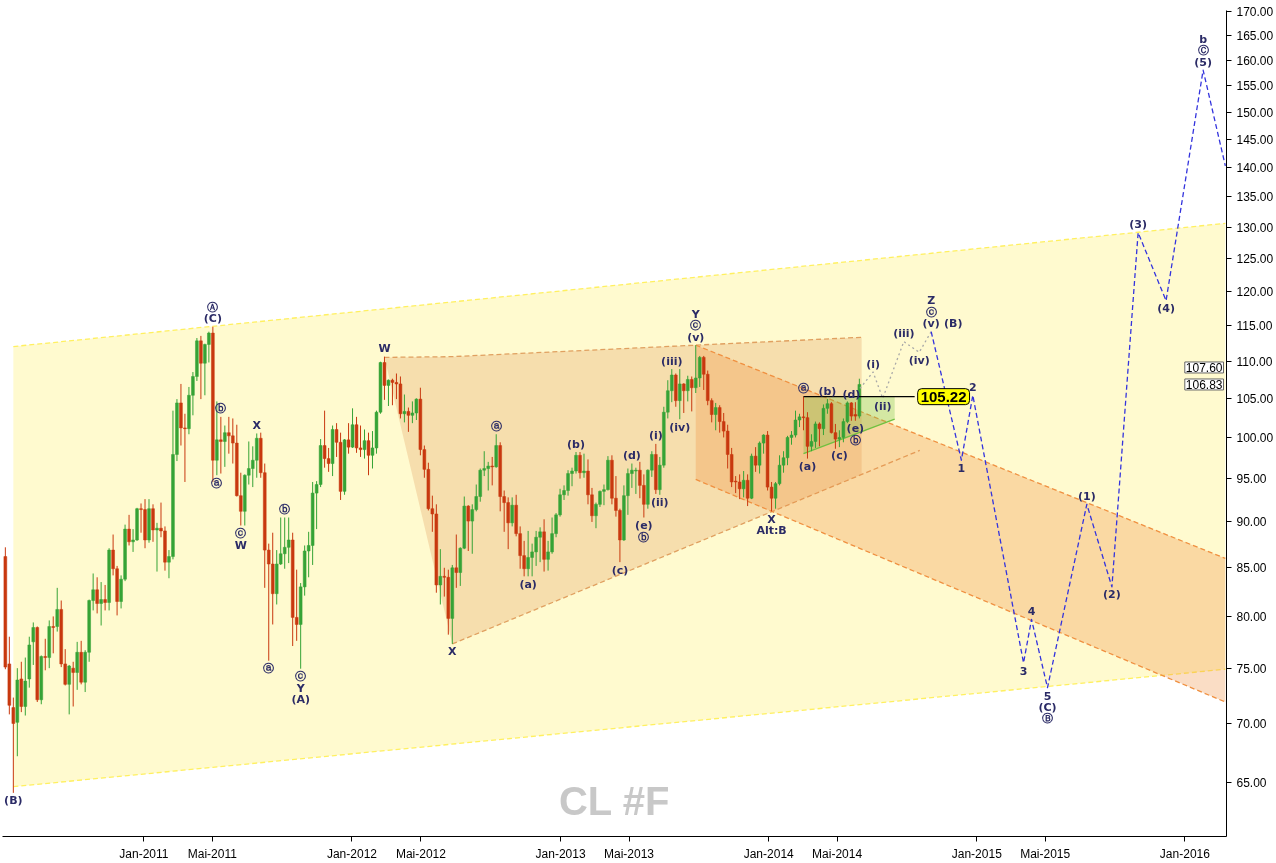 This screenshot has height=863, width=1276. I want to click on annotation: (d), so click(631, 456).